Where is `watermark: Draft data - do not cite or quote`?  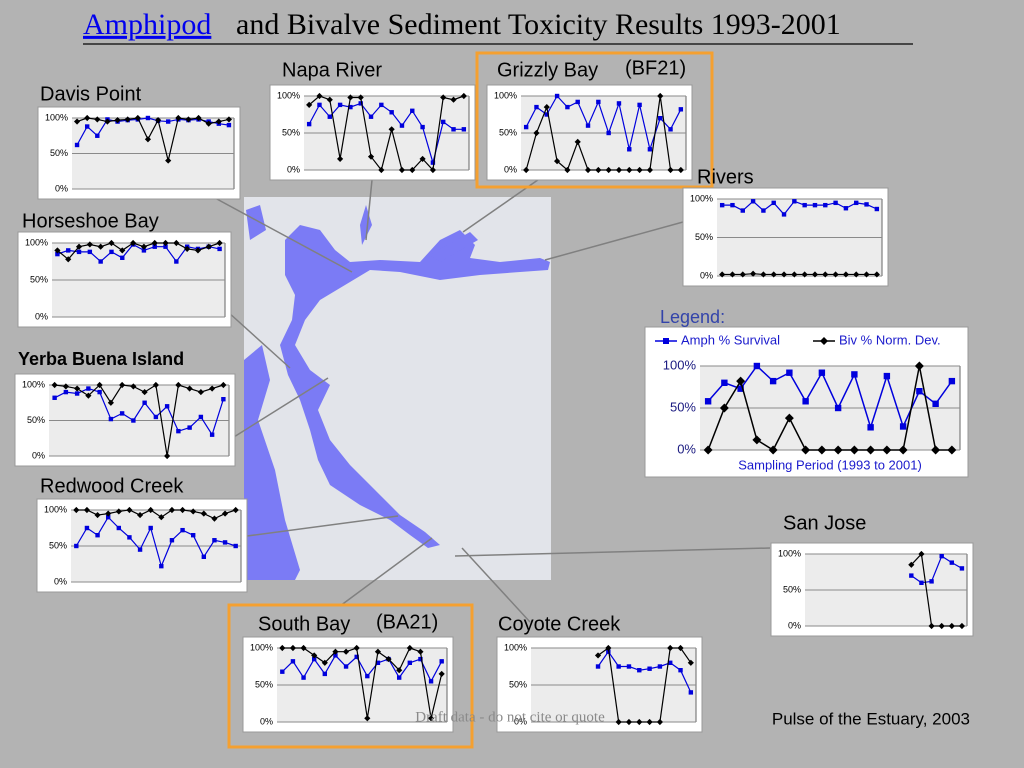
watermark: Draft data - do not cite or quote is located at coordinates (510, 717).